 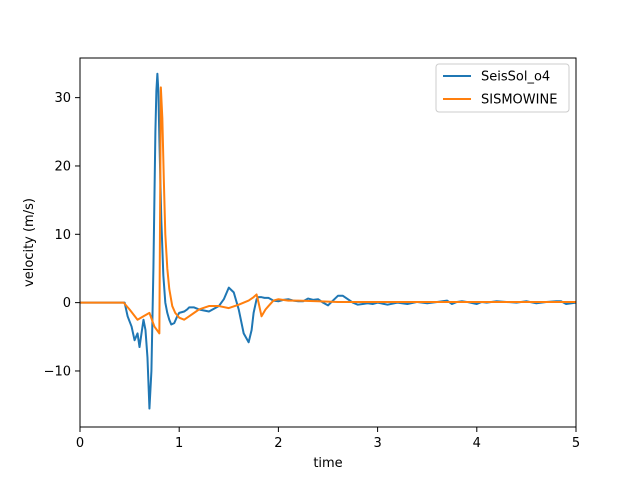 I want to click on x-axis-label: time, so click(x=327, y=463).